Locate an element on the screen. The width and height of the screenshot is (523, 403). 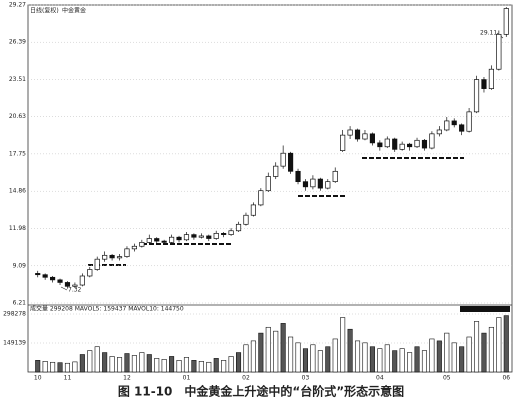
y2-tick-label: 298278 is located at coordinates (14, 314).